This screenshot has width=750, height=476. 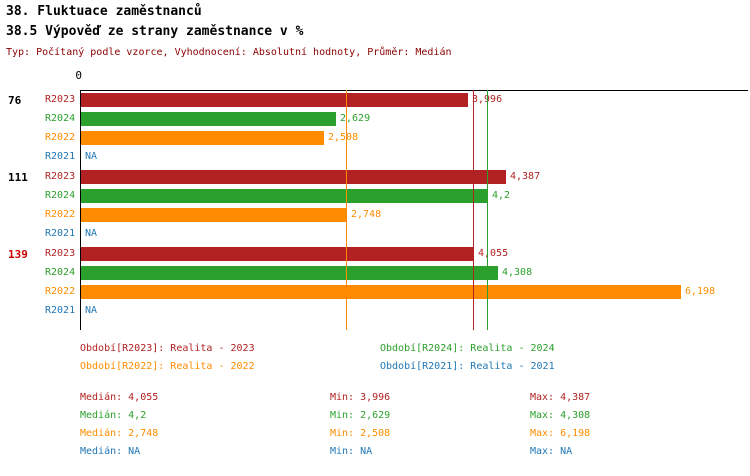 I want to click on bar-value-label: 4,2, so click(x=501, y=195).